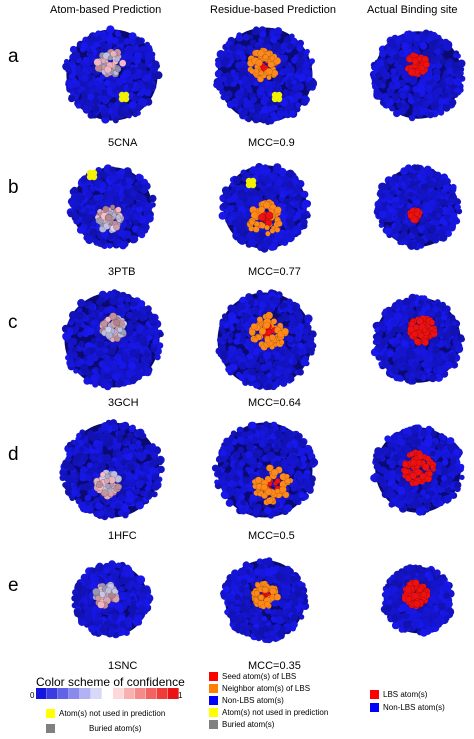 The width and height of the screenshot is (474, 739). I want to click on scale-max-label: 1, so click(180, 695).